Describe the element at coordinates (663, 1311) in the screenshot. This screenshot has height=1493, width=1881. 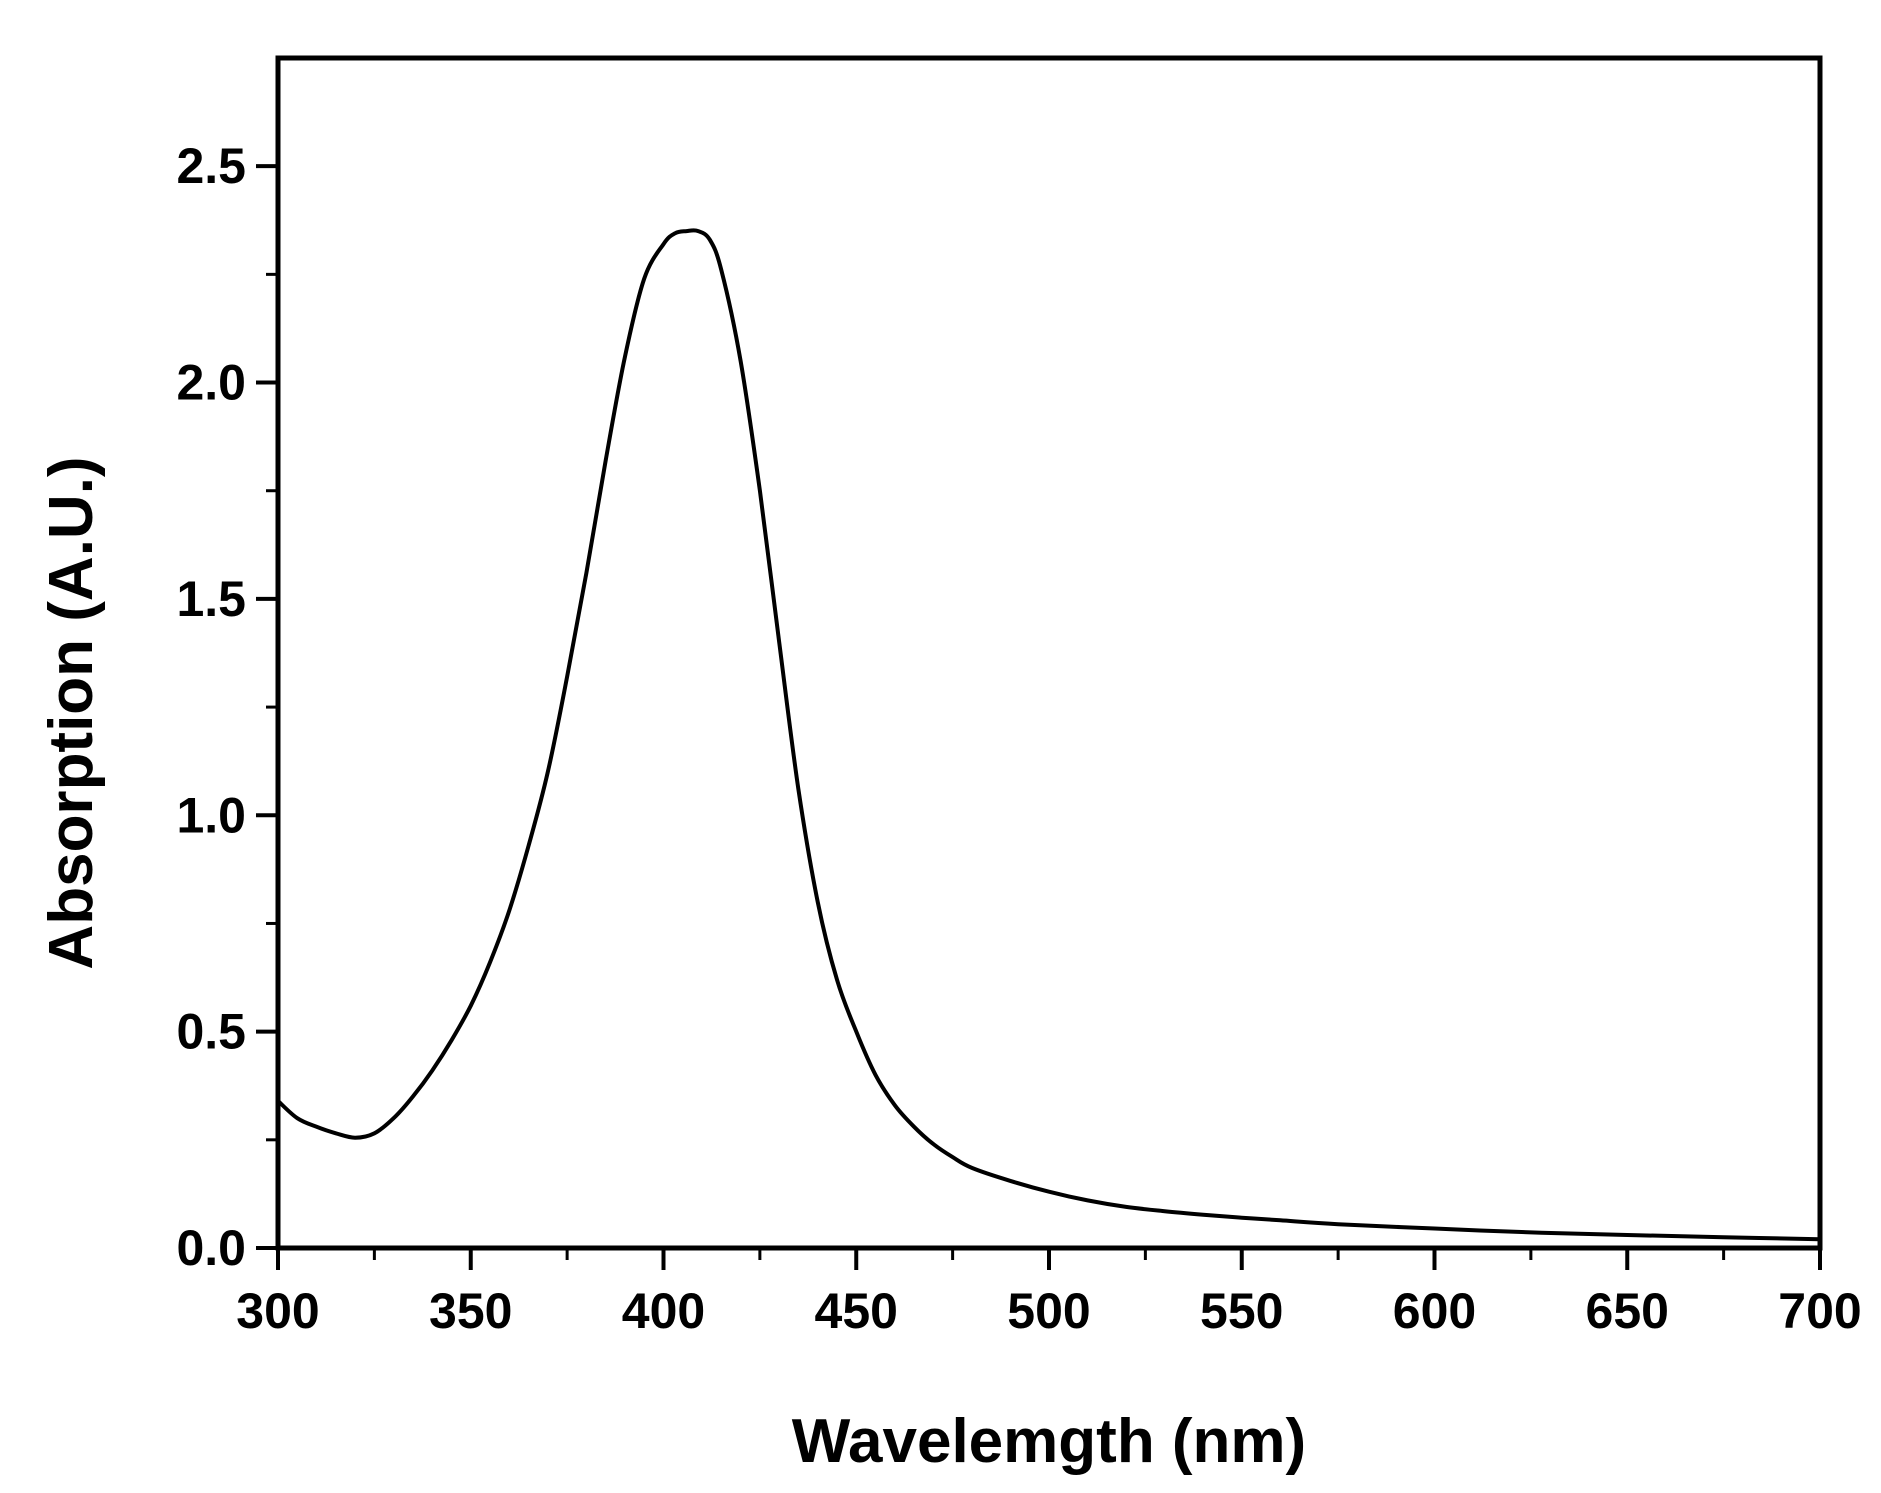
I see `x-tick-label: 400` at that location.